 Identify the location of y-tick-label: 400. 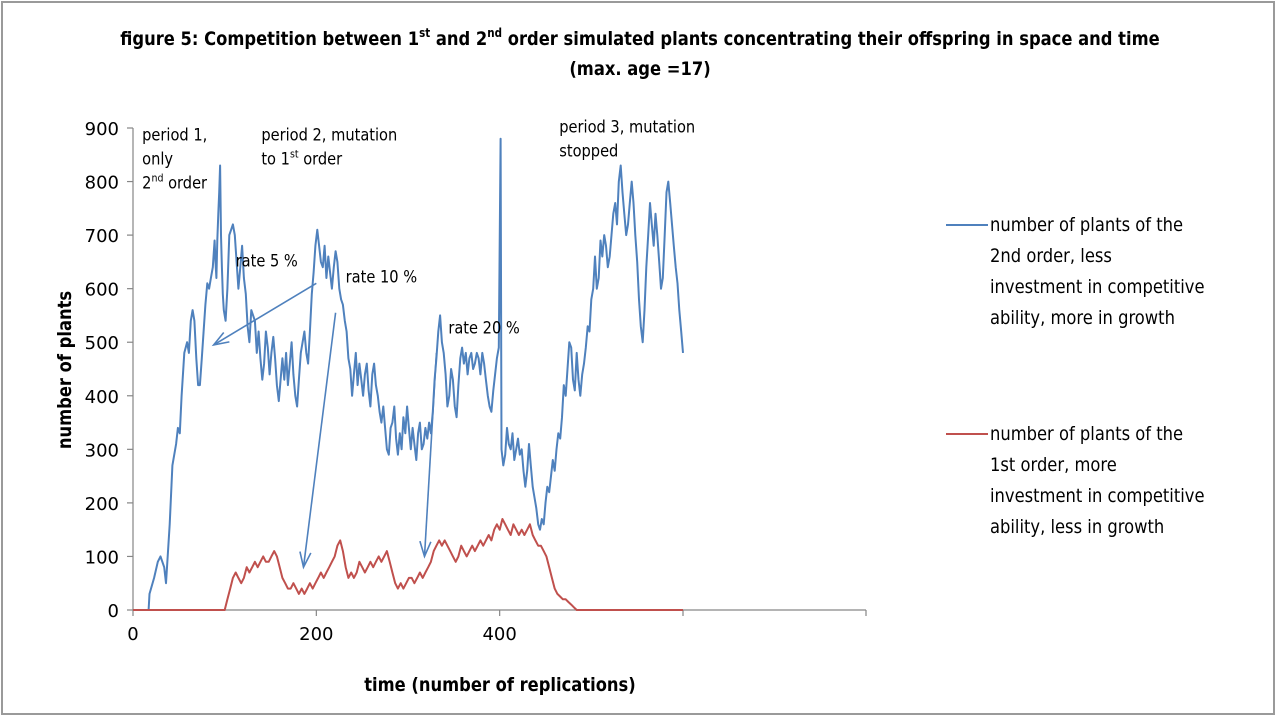
(102, 397).